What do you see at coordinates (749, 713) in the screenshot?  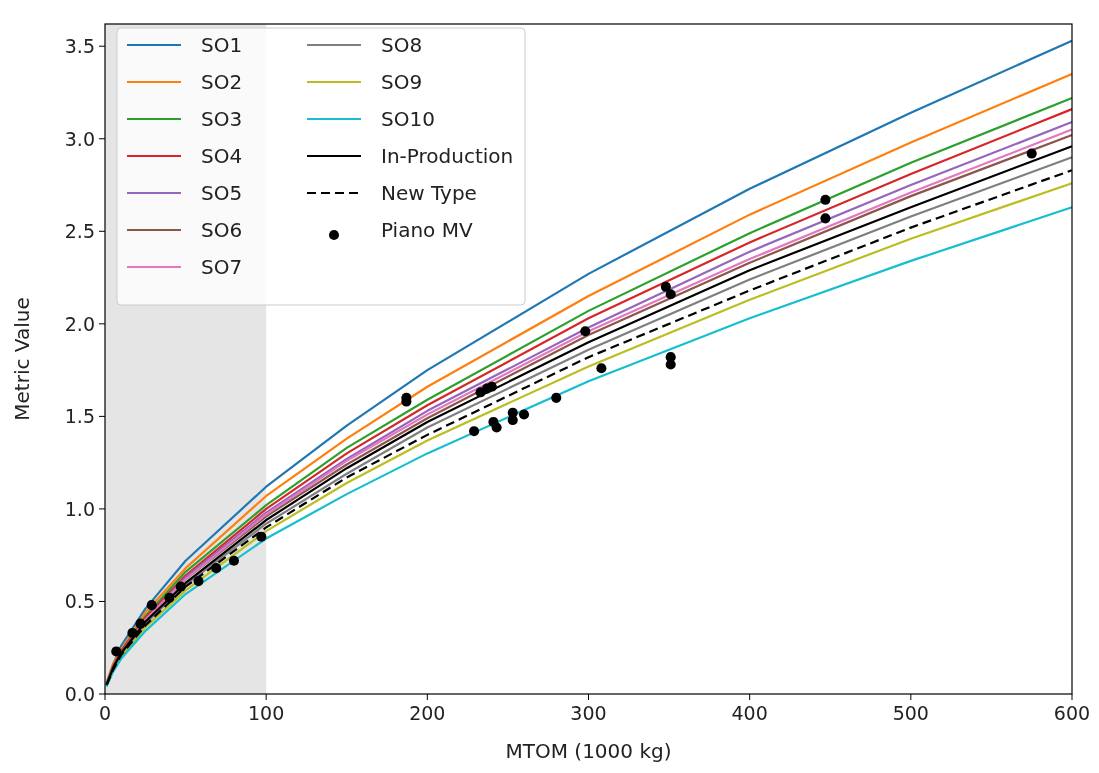 I see `x-tick-label: 400` at bounding box center [749, 713].